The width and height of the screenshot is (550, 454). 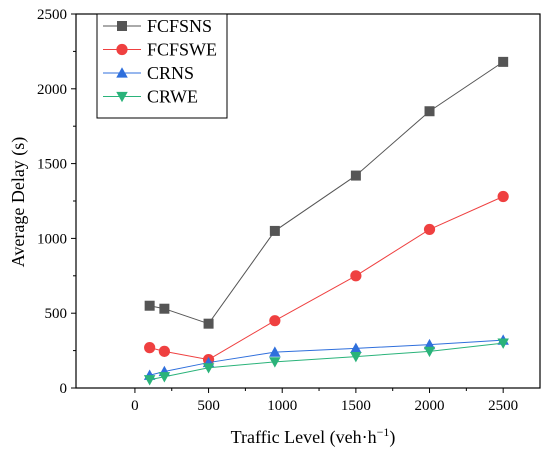 What do you see at coordinates (52, 165) in the screenshot?
I see `y-tick-label: 1500` at bounding box center [52, 165].